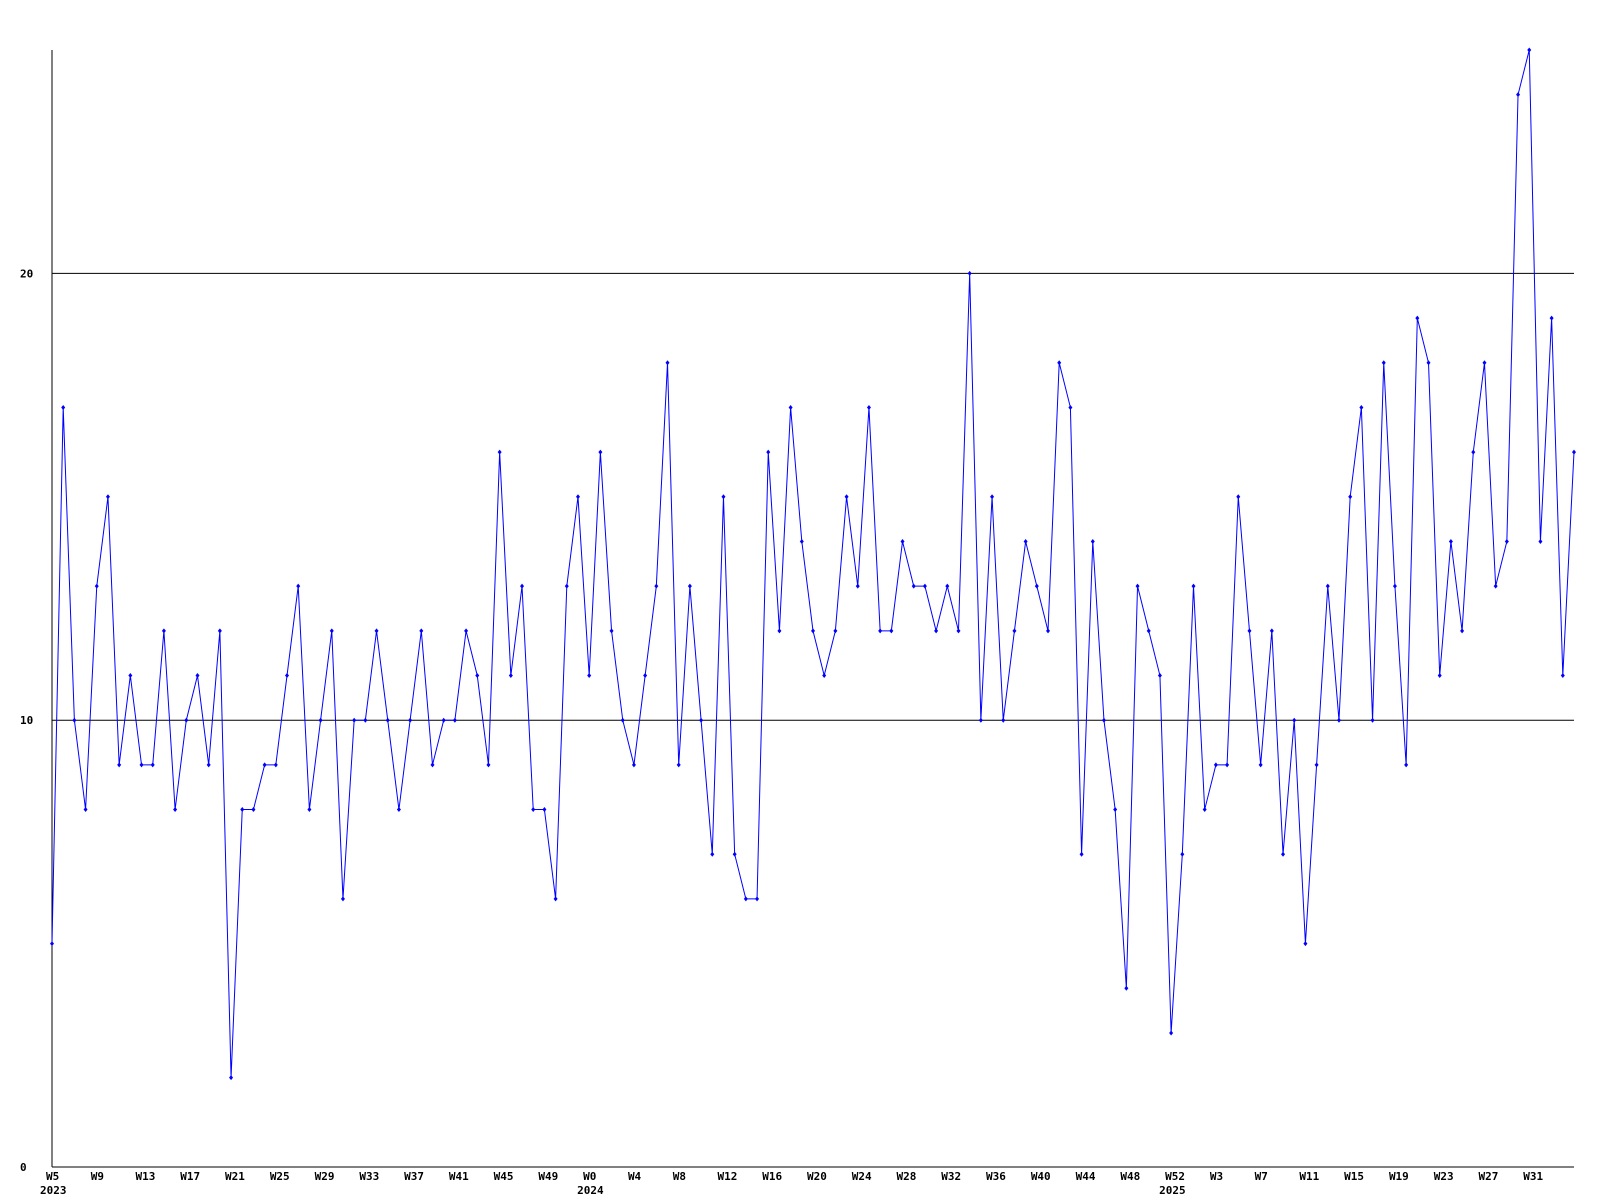  Describe the element at coordinates (53, 1190) in the screenshot. I see `year-label: 2023` at that location.